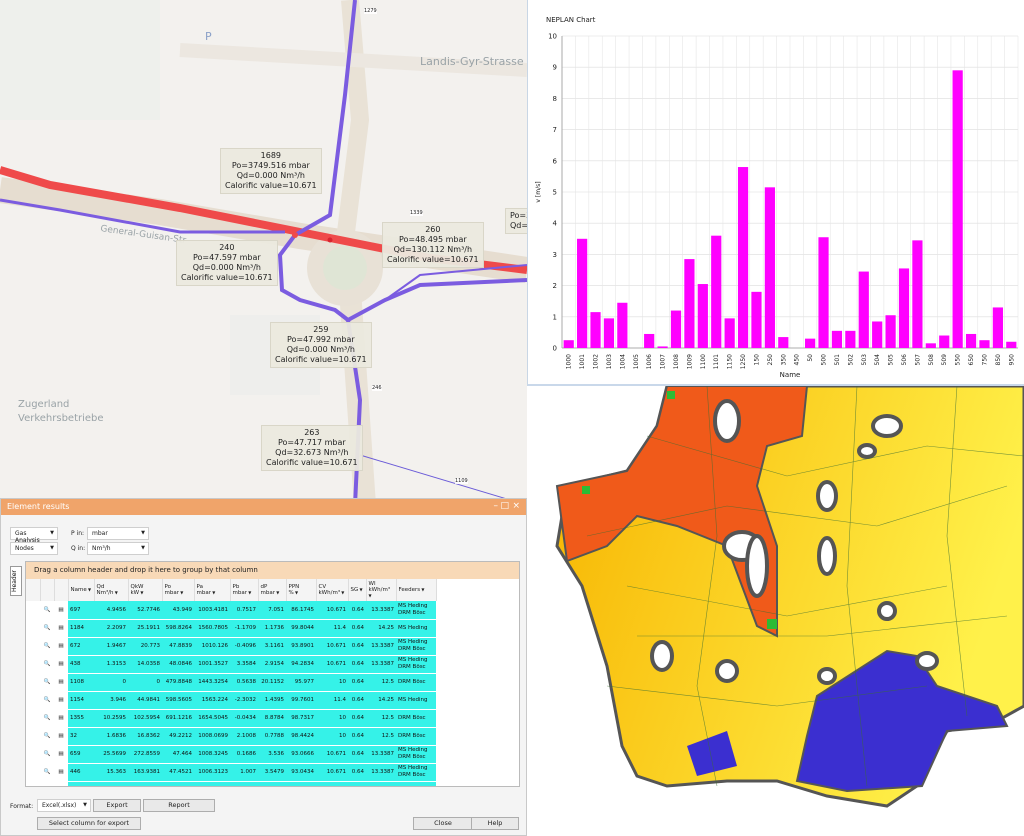  What do you see at coordinates (496, 506) in the screenshot?
I see `minimize-icon: –` at bounding box center [496, 506].